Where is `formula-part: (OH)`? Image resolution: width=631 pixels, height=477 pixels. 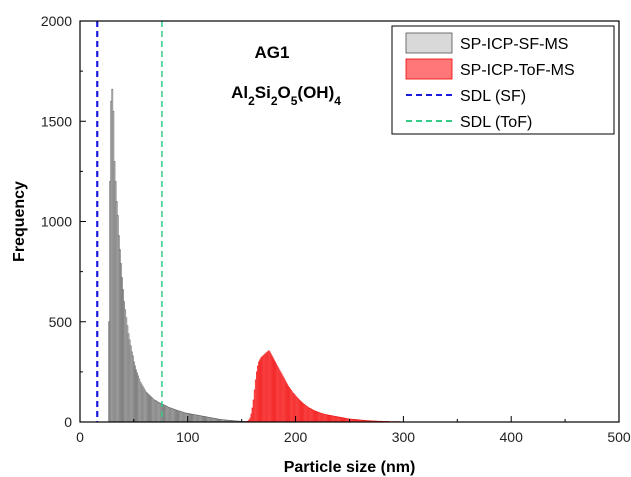 formula-part: (OH) is located at coordinates (315, 92).